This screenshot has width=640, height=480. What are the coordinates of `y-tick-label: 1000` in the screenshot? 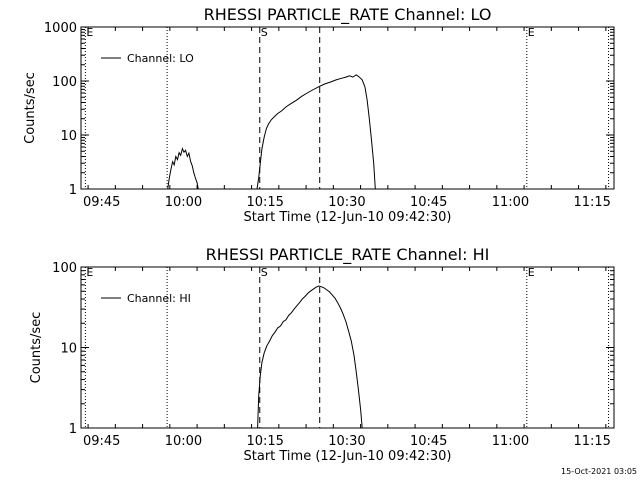 It's located at (60, 28).